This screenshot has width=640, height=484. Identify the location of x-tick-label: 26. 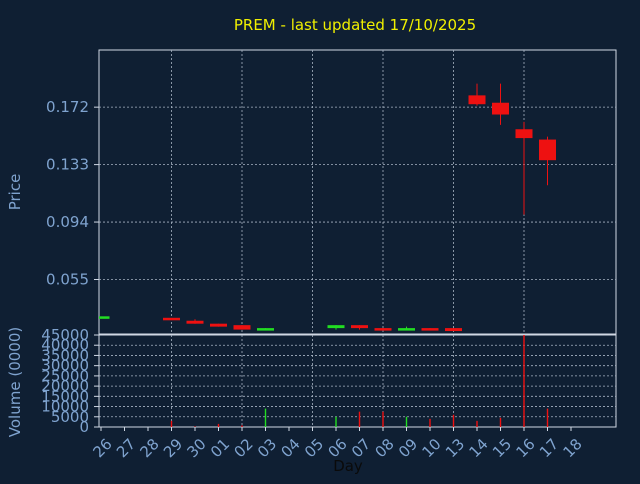
(103, 448).